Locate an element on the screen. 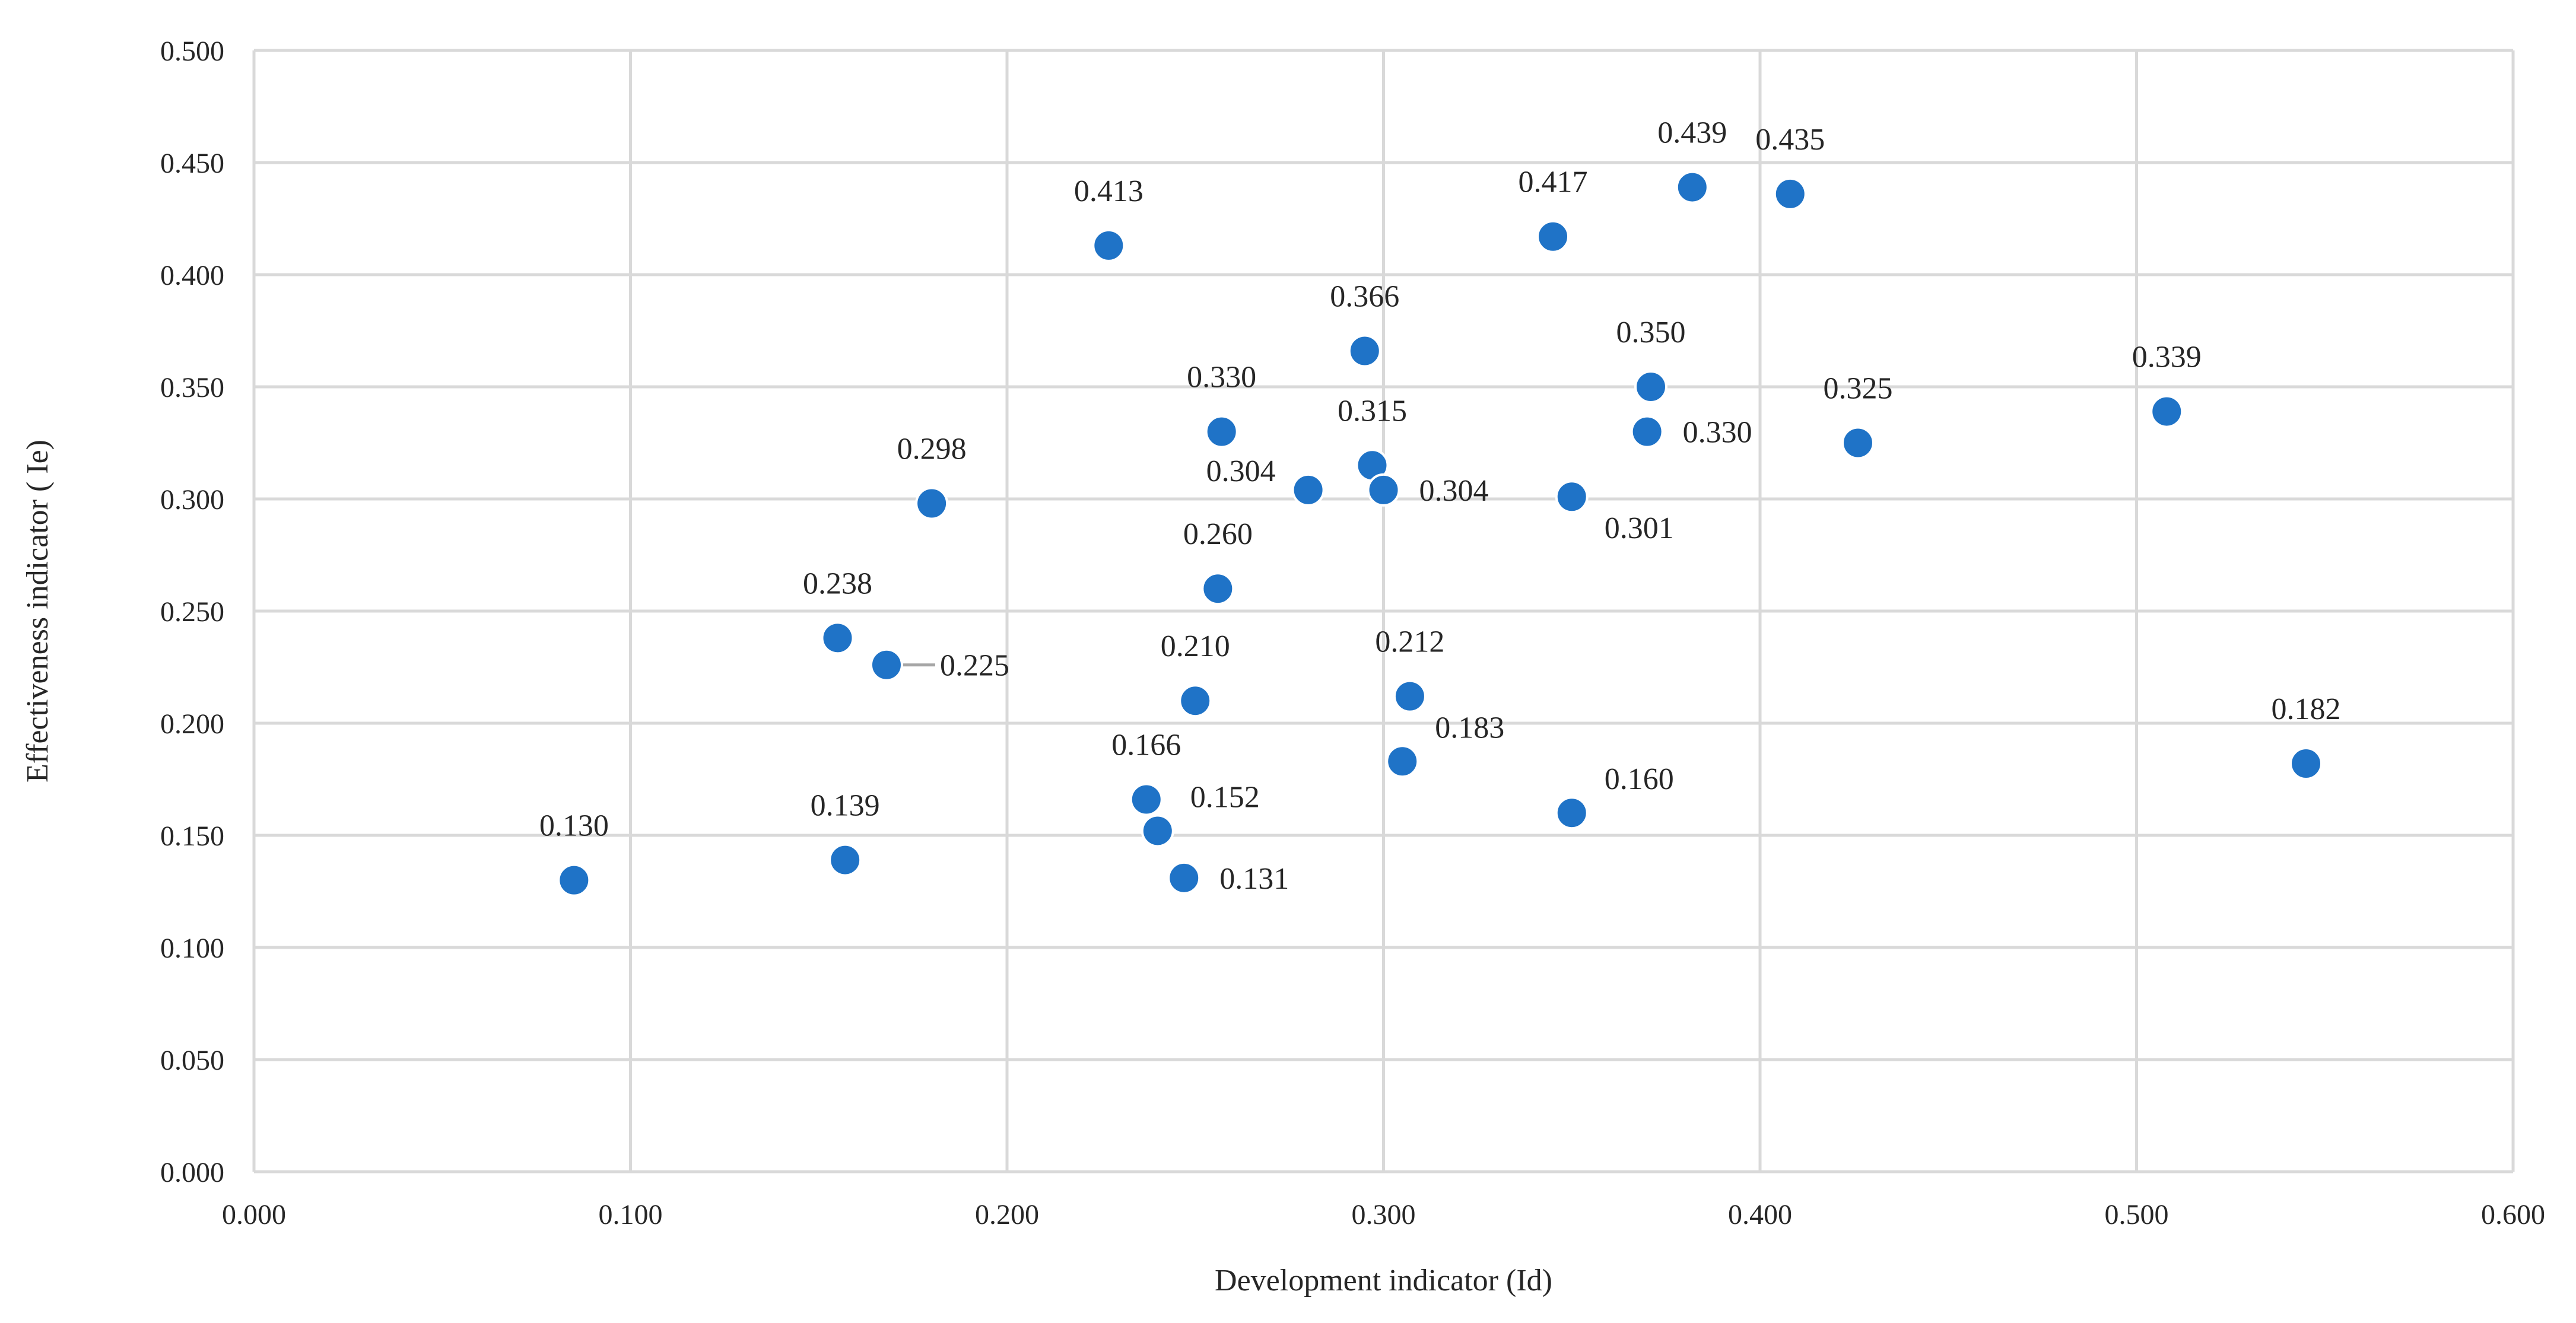 This screenshot has height=1323, width=2576. data-label: 0.225 is located at coordinates (974, 666).